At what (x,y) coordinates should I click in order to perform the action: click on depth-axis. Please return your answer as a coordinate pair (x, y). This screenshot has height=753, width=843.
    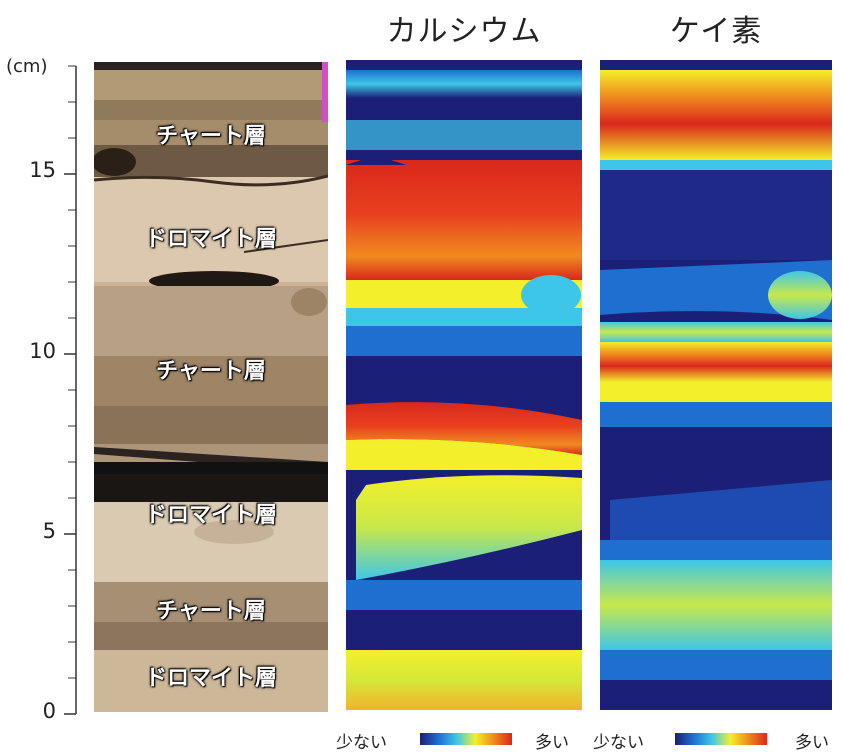
    Looking at the image, I should click on (70, 390).